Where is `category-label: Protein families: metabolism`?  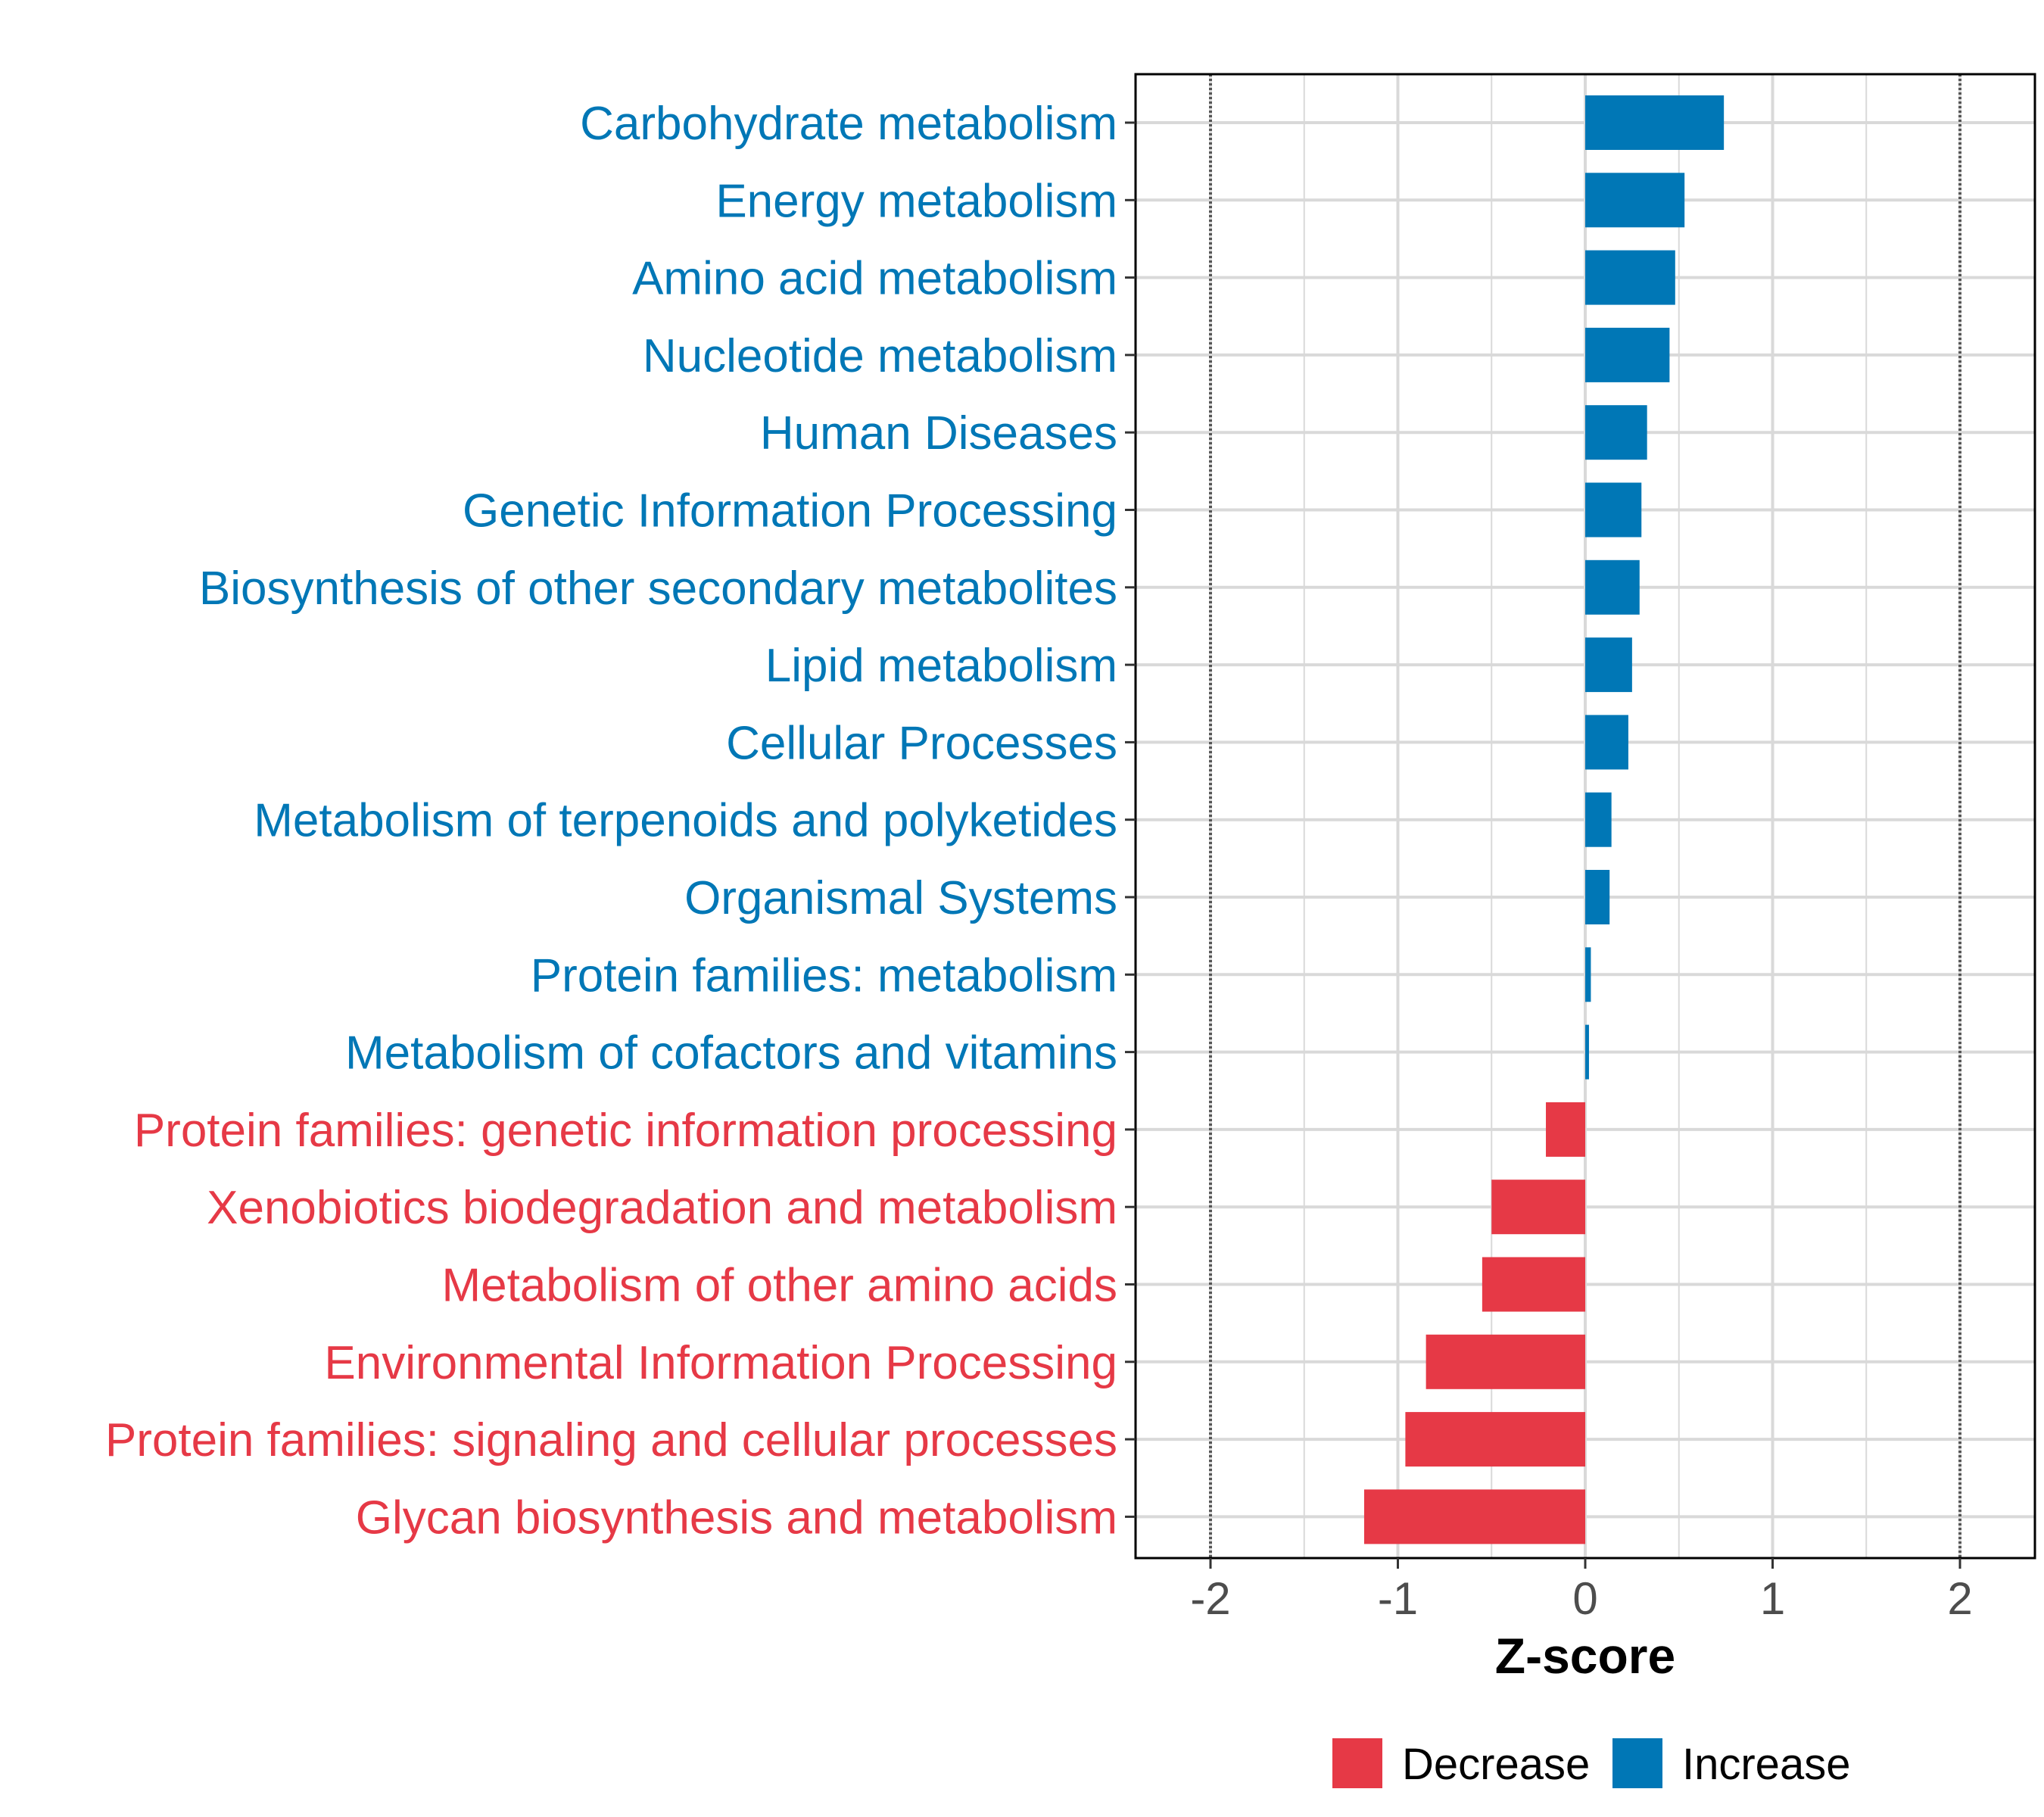 category-label: Protein families: metabolism is located at coordinates (824, 975).